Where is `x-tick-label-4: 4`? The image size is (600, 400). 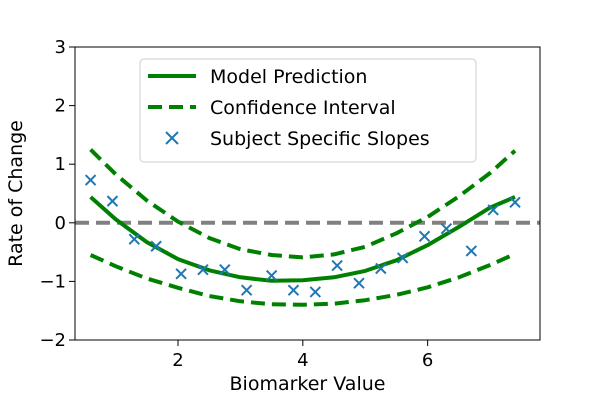
x-tick-label-4: 4 is located at coordinates (302, 360).